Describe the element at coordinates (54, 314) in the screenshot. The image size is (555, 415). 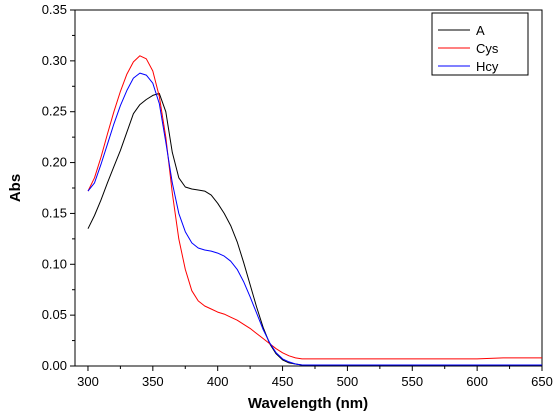
I see `y-tick-label: 0.05` at that location.